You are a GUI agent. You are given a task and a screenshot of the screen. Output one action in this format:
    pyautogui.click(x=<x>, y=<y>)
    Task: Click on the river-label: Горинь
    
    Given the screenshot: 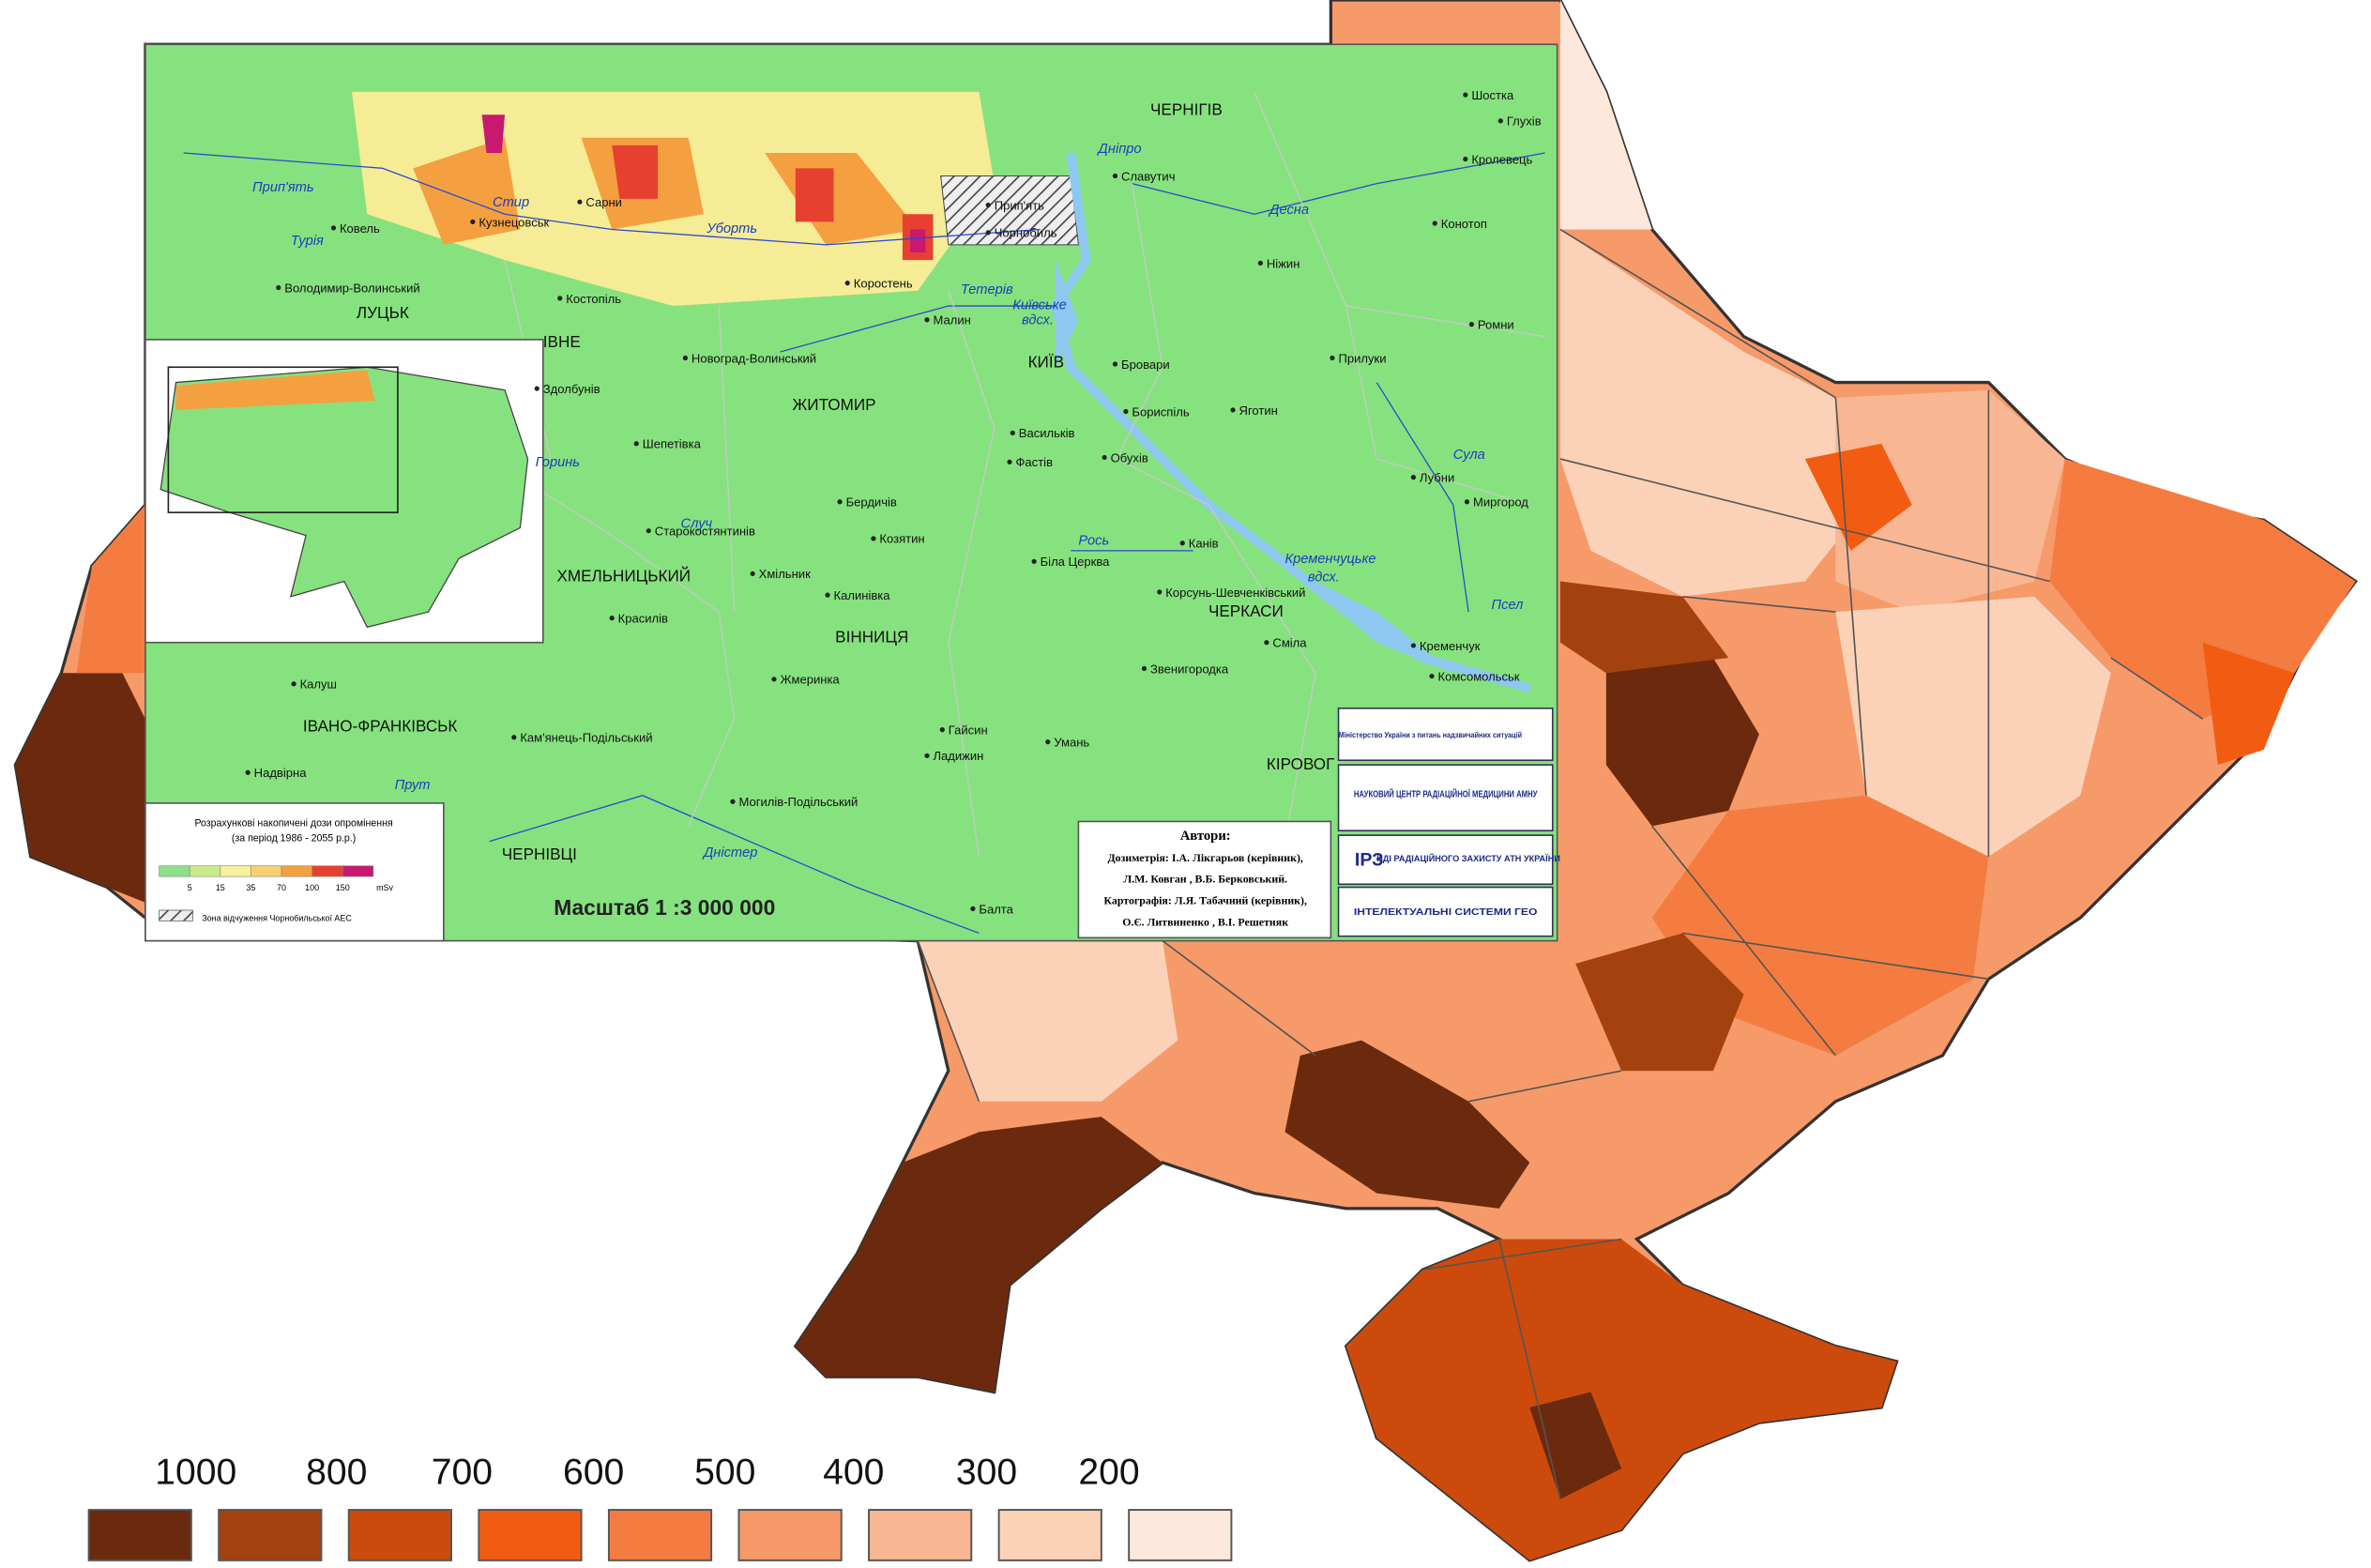 What is the action you would take?
    pyautogui.click(x=558, y=462)
    